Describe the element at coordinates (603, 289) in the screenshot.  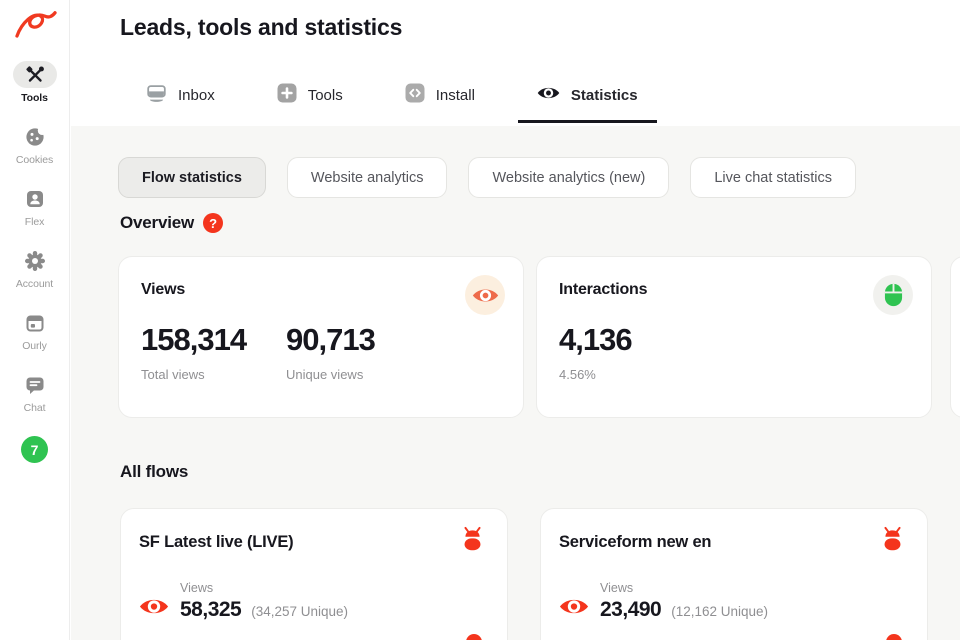
I see `card-title: Interactions` at that location.